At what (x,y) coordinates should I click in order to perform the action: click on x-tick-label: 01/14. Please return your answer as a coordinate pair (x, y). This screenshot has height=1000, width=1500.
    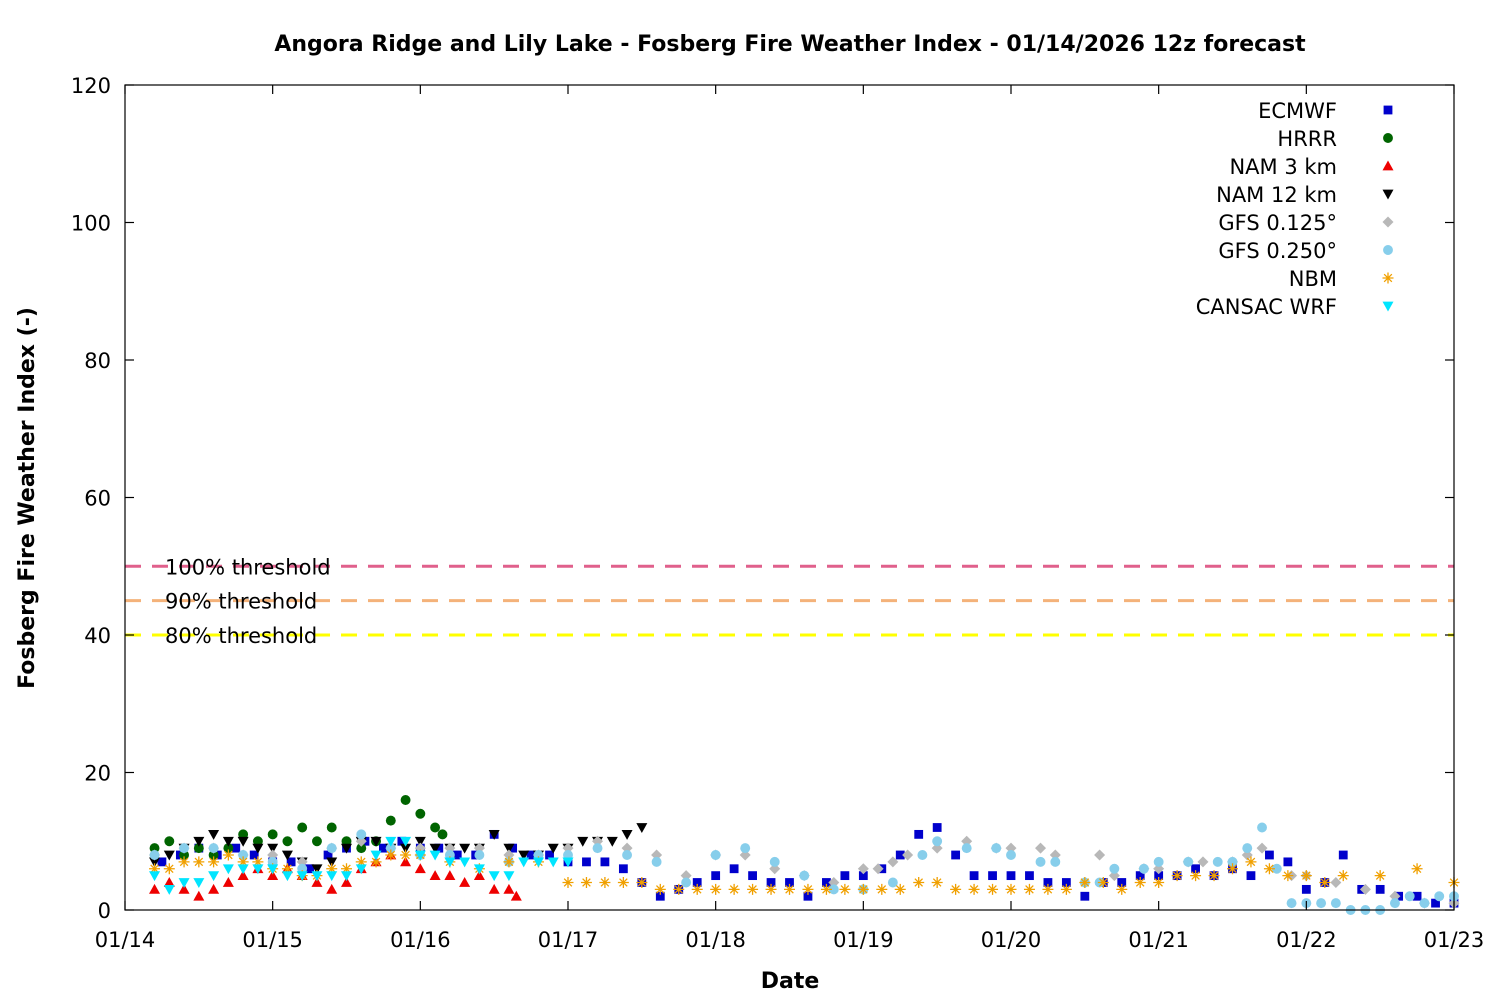
    Looking at the image, I should click on (125, 940).